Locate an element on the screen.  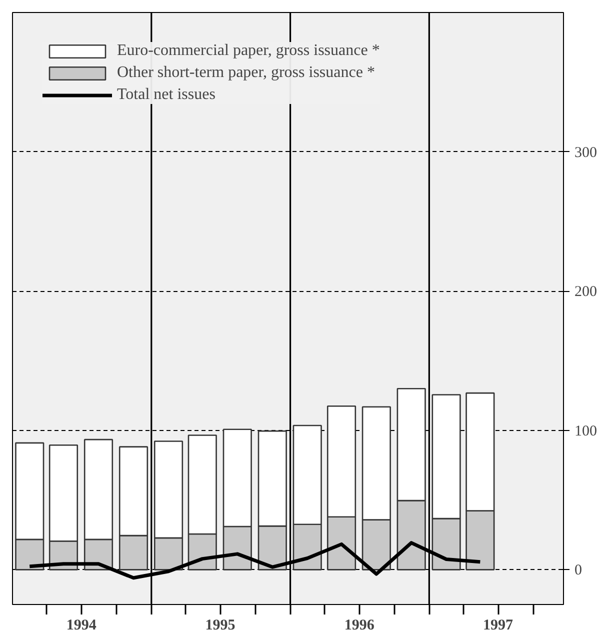
legend-label: Euro-commercial paper, gross issuance * is located at coordinates (248, 51).